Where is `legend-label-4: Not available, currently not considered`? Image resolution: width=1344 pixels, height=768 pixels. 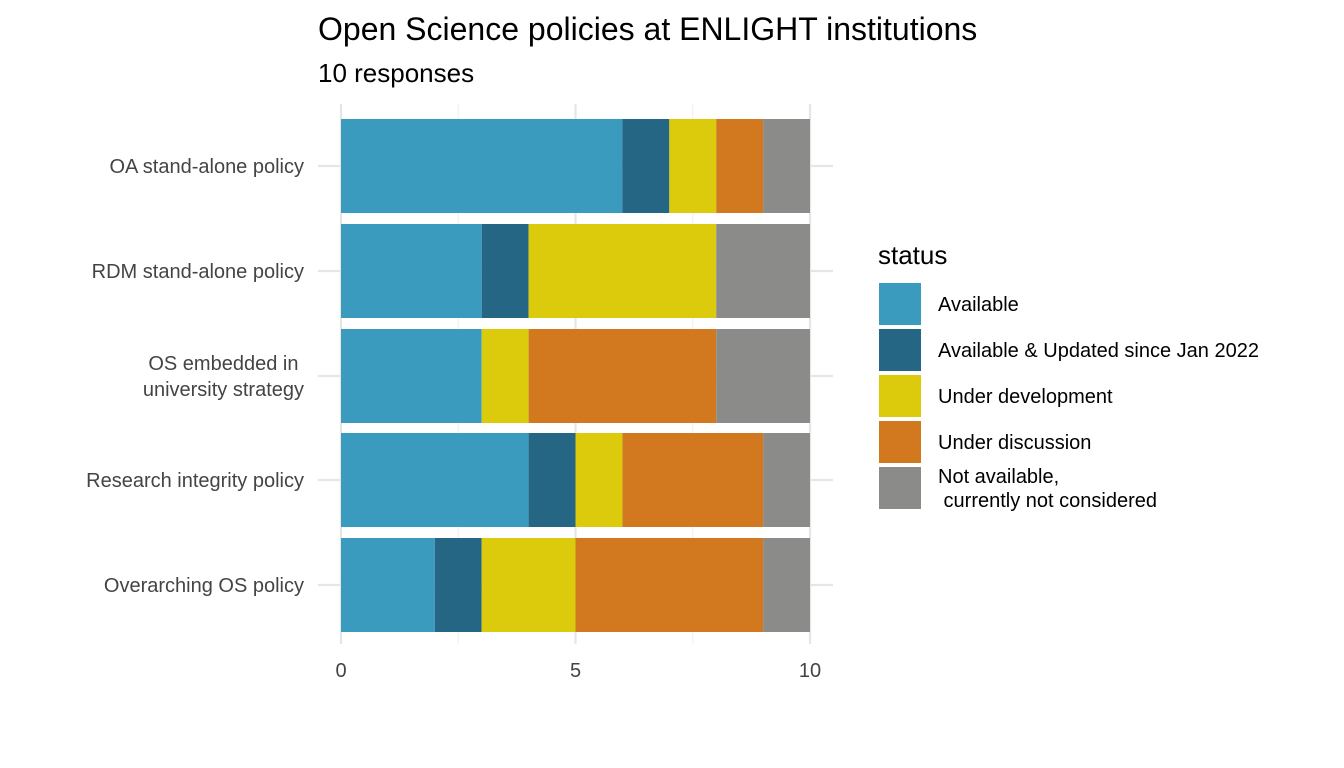
legend-label-4: Not available, currently not considered is located at coordinates (1047, 489).